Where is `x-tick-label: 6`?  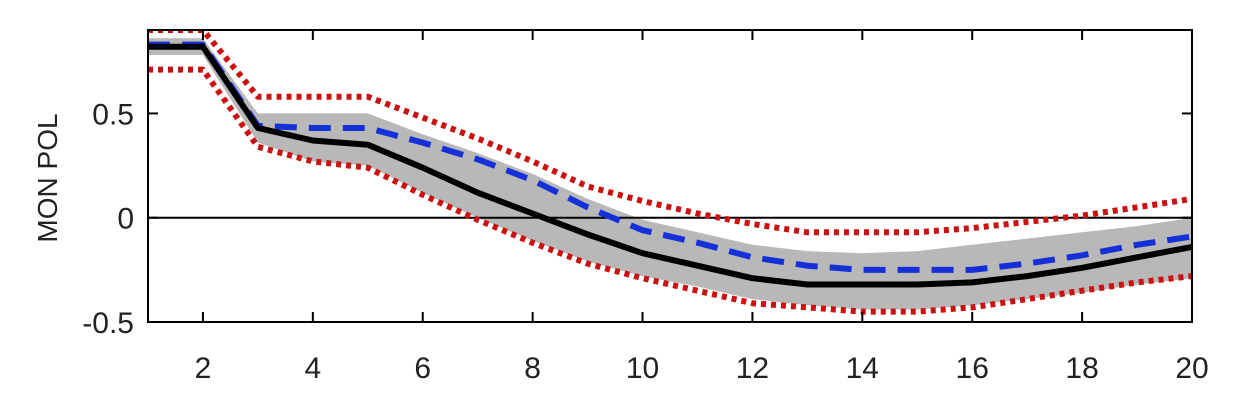
x-tick-label: 6 is located at coordinates (422, 368).